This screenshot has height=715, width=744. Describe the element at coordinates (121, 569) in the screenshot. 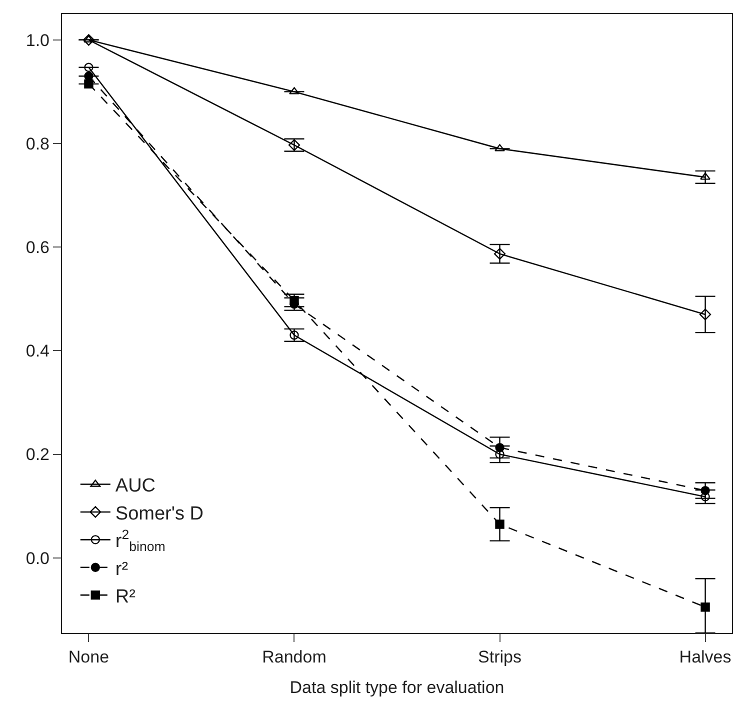

I see `legend-label: r²` at that location.